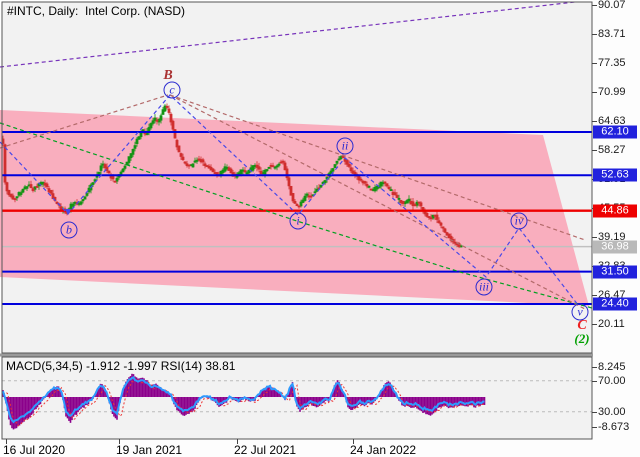 The width and height of the screenshot is (640, 457). Describe the element at coordinates (96, 11) in the screenshot. I see `chart-title: #INTC, Daily: Intel Corp. (NASD)` at that location.